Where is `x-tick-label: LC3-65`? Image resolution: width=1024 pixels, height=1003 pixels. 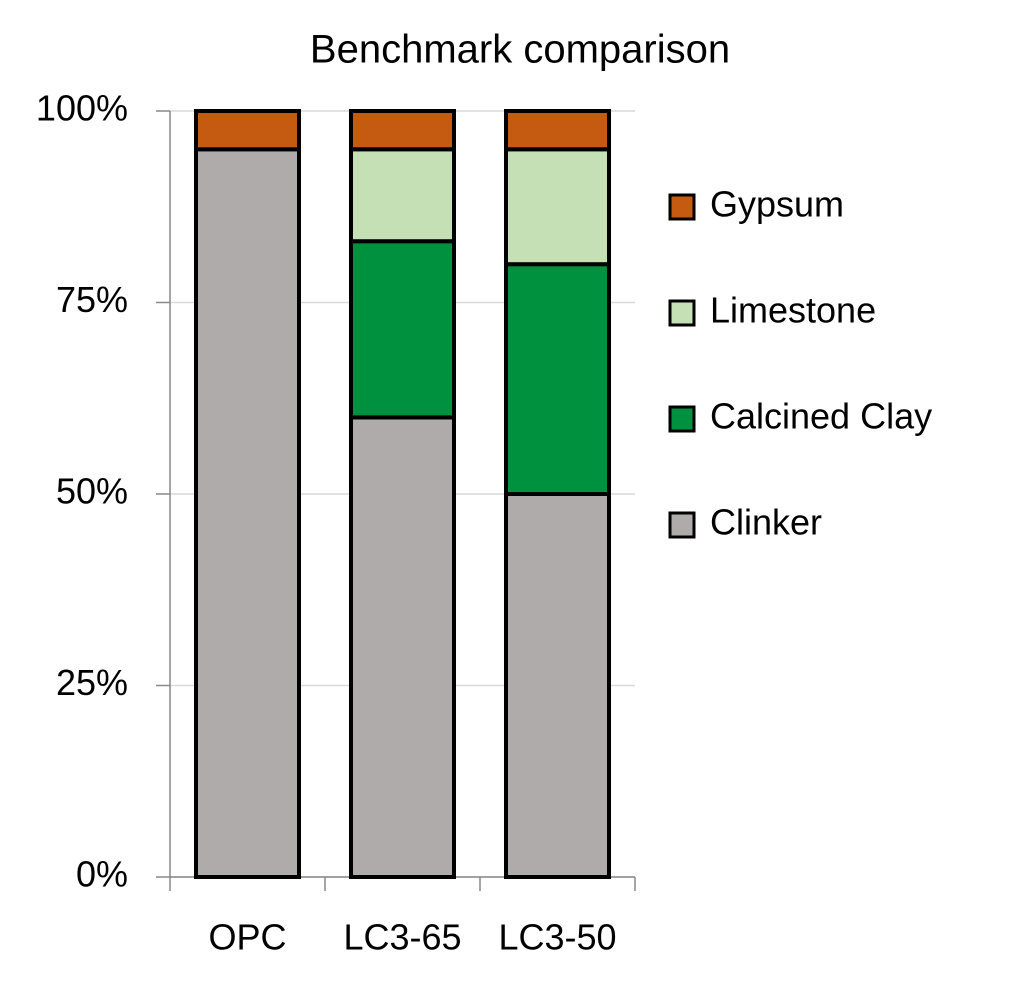
x-tick-label: LC3-65 is located at coordinates (402, 937).